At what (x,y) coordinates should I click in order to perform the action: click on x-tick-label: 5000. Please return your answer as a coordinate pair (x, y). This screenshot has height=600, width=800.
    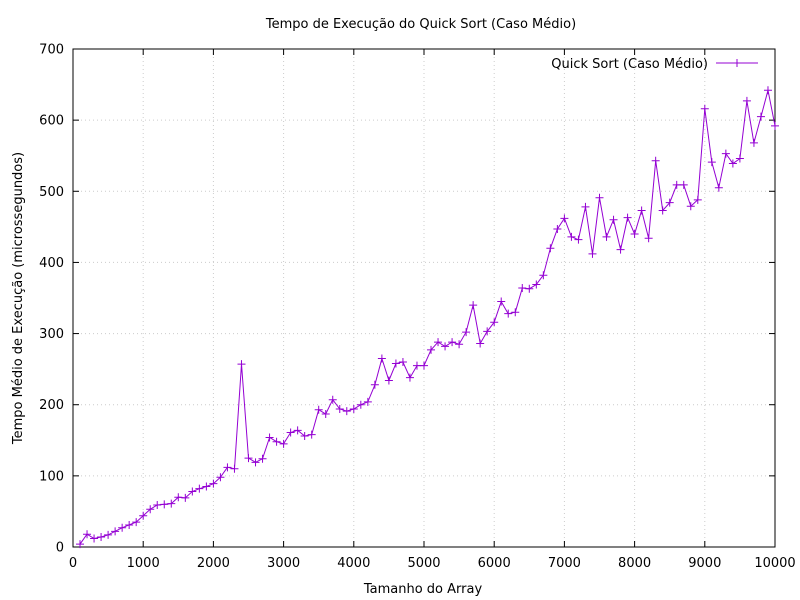
    Looking at the image, I should click on (423, 563).